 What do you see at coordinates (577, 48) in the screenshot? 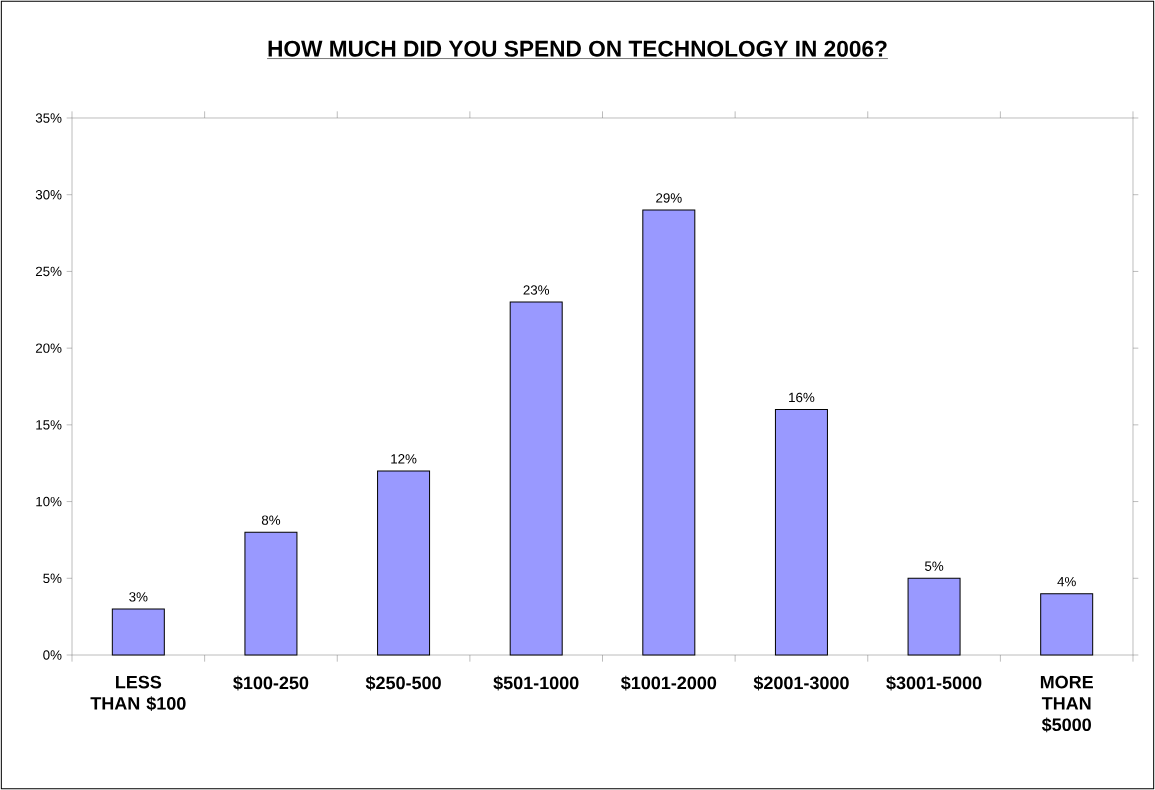
I see `chart-title: HOW MUCH DID YOU SPEND ON TECHNOLOGY IN 2006?` at bounding box center [577, 48].